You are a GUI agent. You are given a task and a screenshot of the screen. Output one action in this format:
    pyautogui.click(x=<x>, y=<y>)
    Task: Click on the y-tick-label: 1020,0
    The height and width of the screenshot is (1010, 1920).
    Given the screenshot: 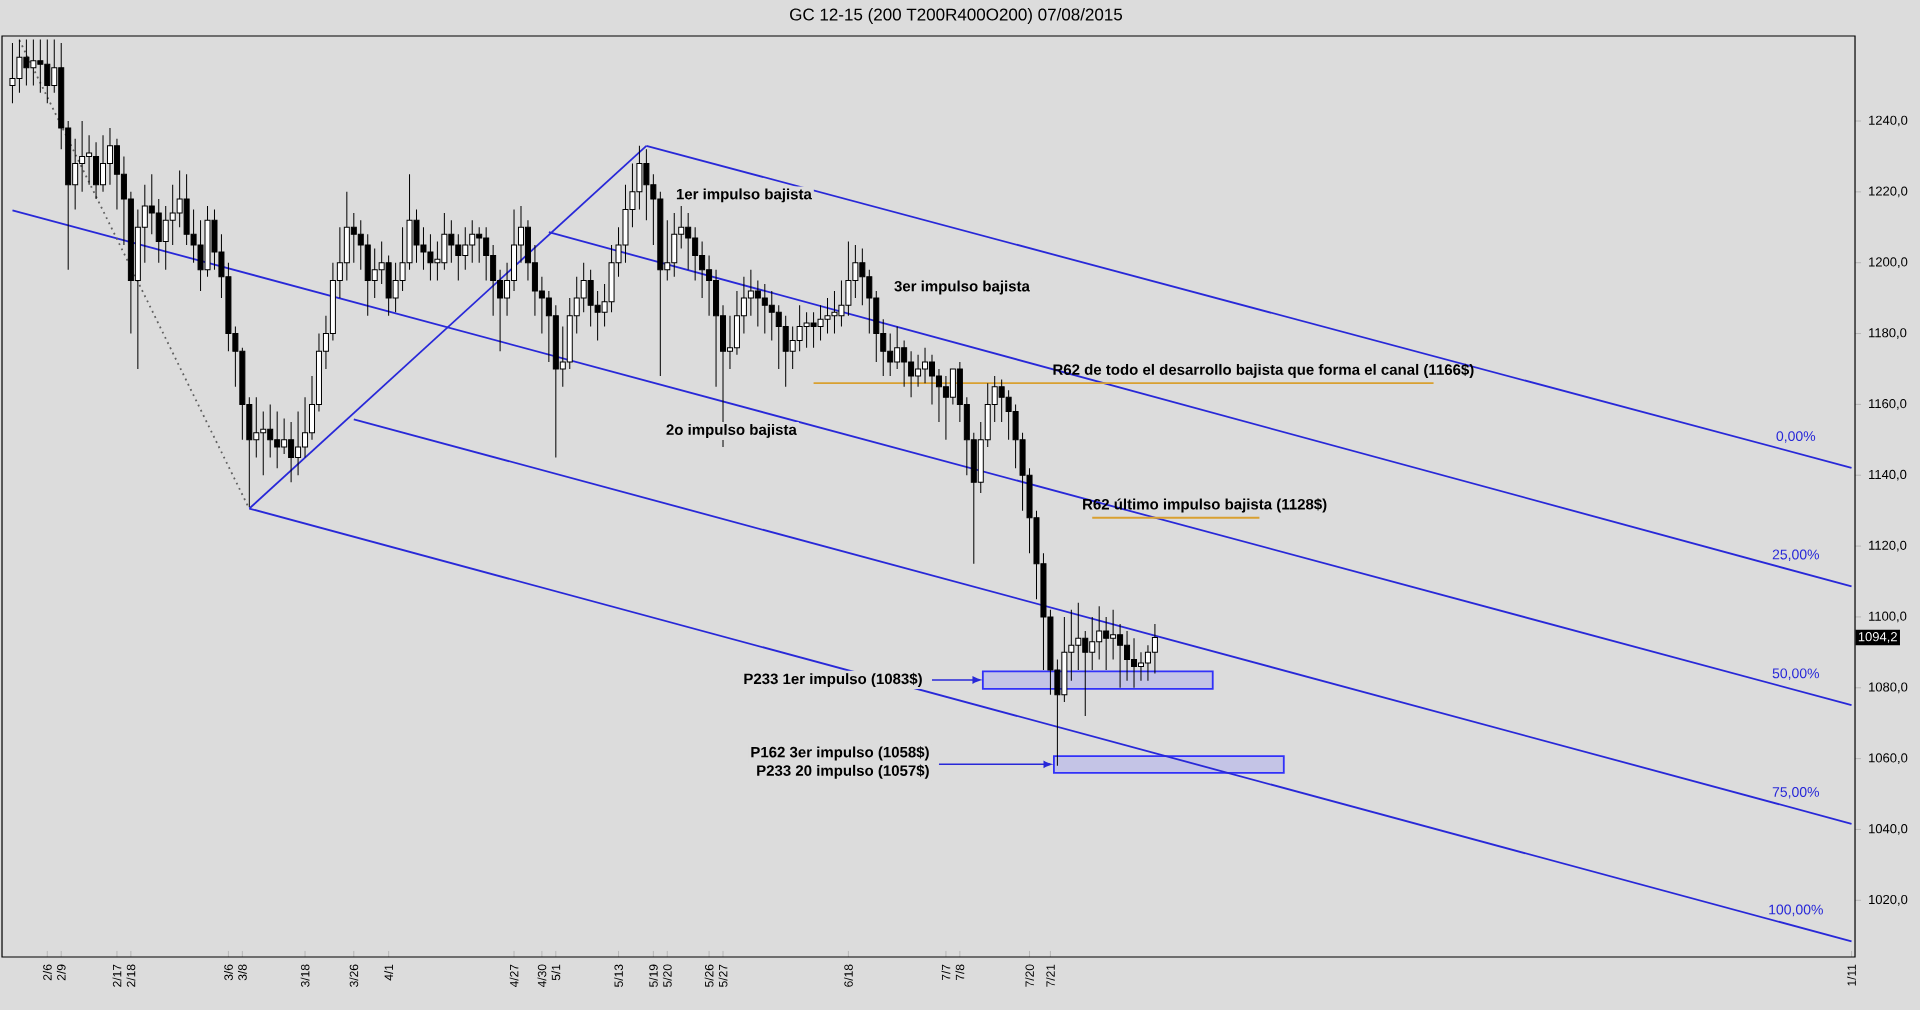 What is the action you would take?
    pyautogui.click(x=1888, y=900)
    